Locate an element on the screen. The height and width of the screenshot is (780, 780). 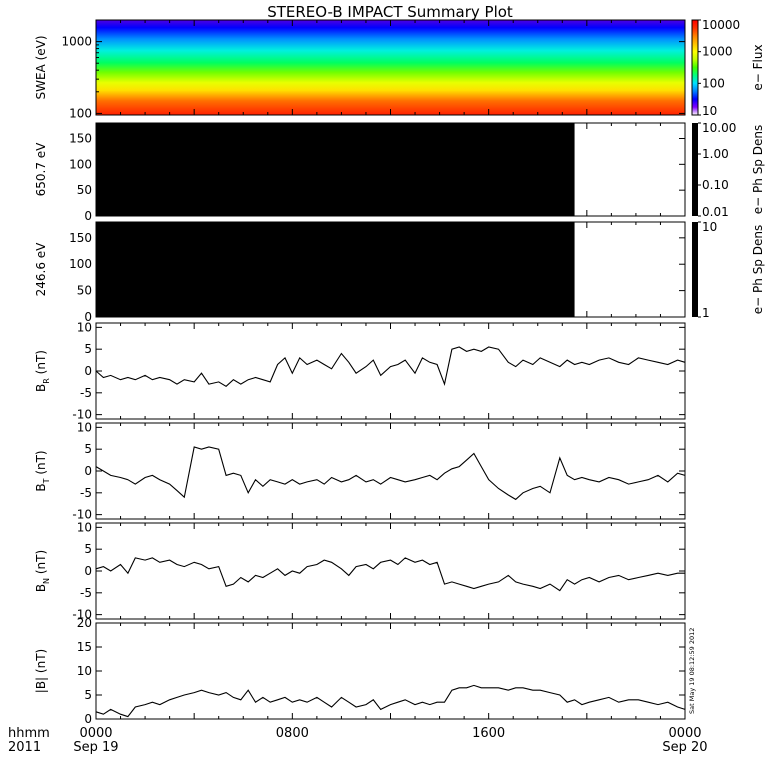
colorbar-tick-label: 1 is located at coordinates (706, 313).